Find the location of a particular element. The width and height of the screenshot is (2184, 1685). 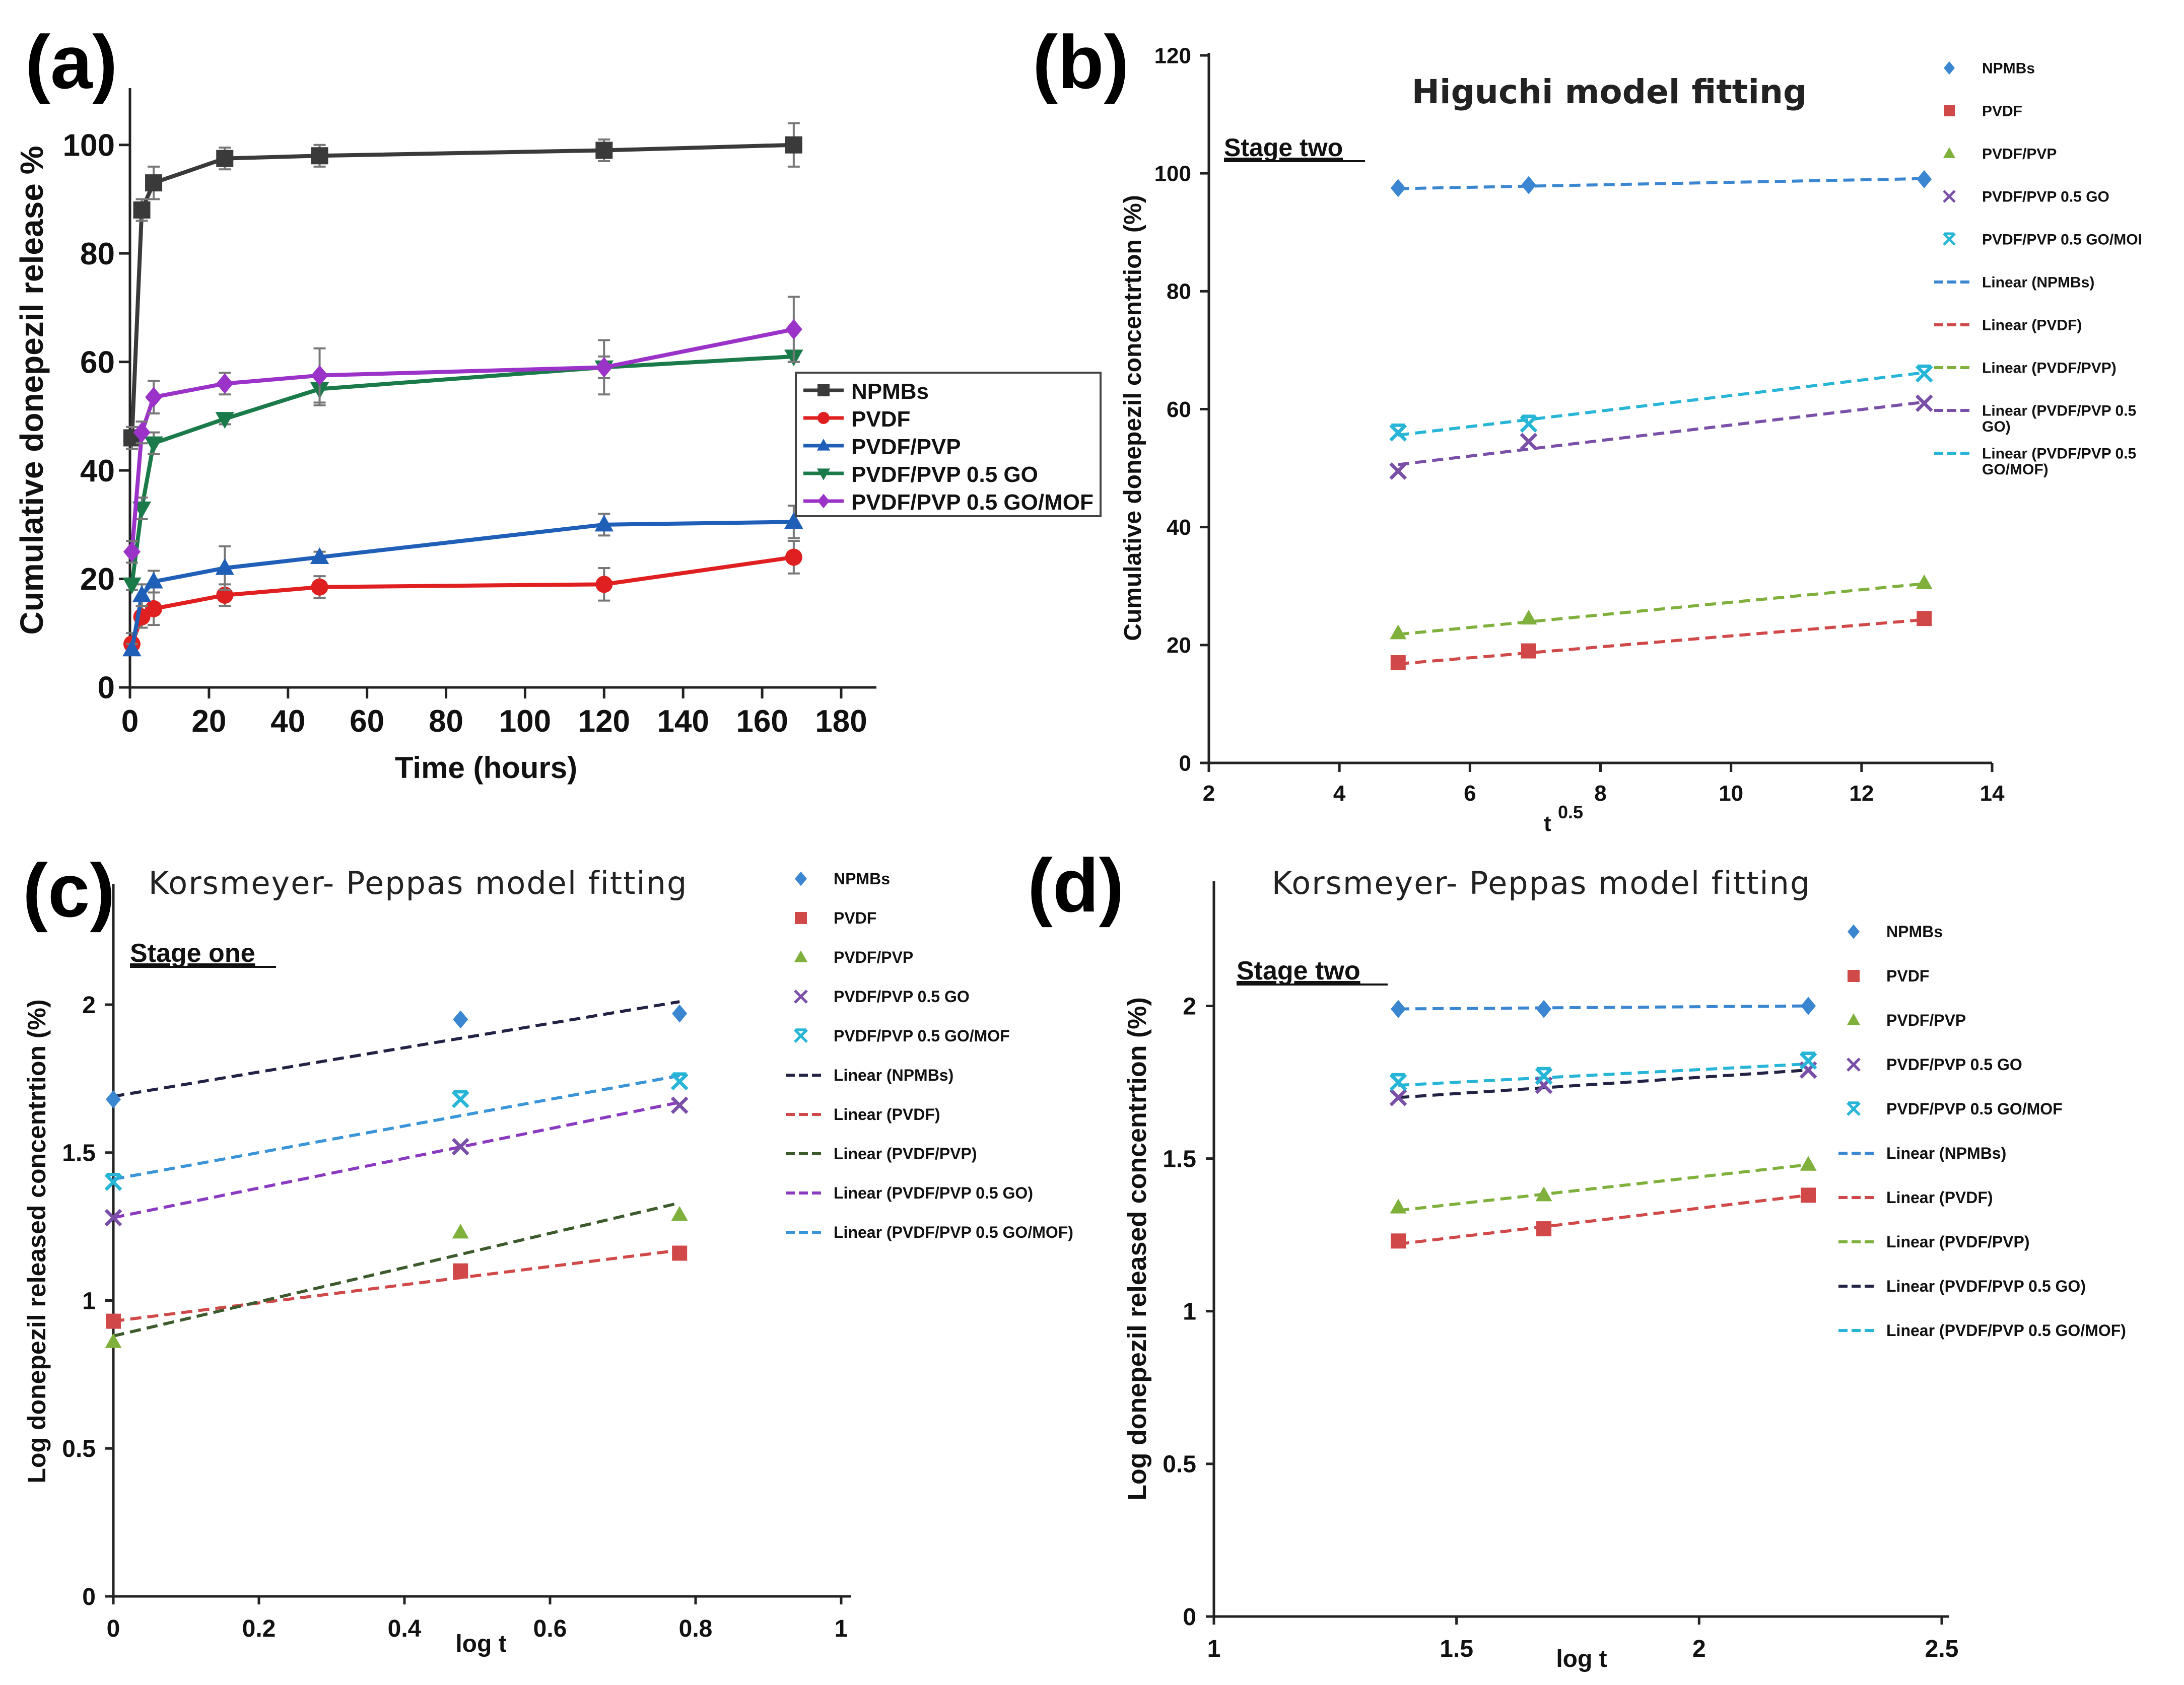

legend-entry: Linear (PVDF) is located at coordinates (887, 1114).